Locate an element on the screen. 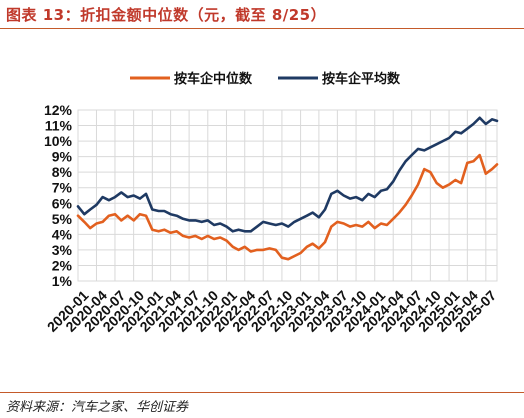 The width and height of the screenshot is (524, 418). y-tick-label: 5% is located at coordinates (62, 219).